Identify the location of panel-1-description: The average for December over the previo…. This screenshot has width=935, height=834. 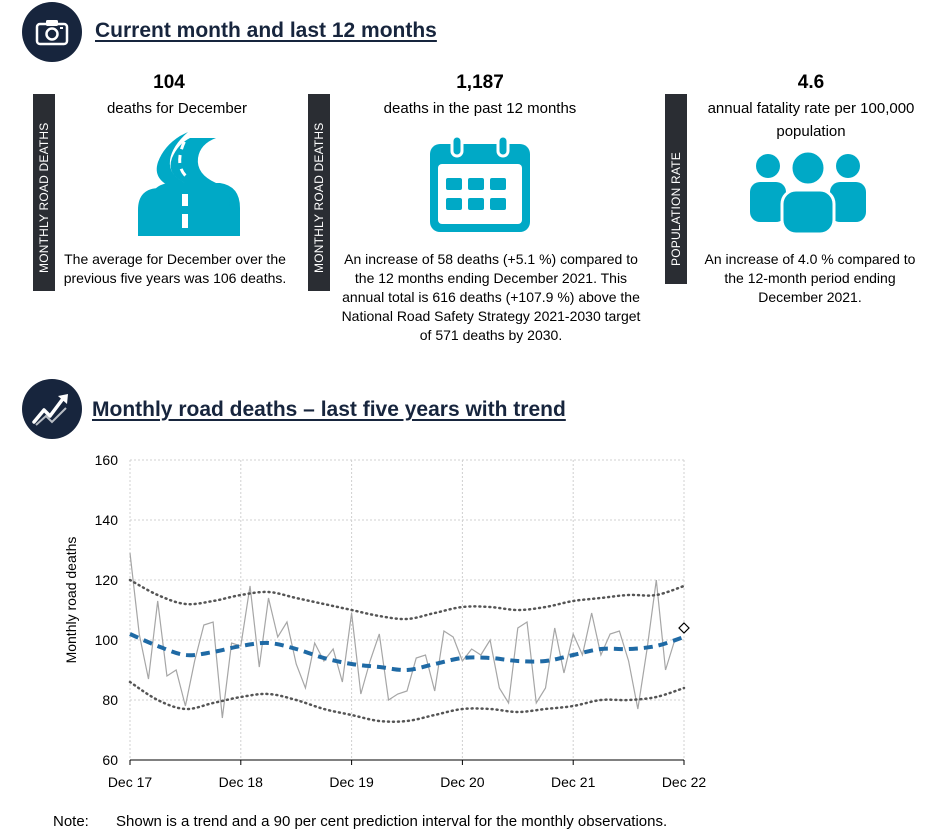
(175, 268).